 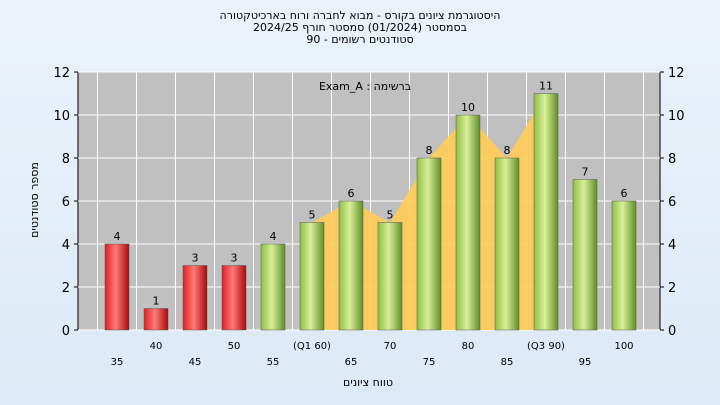 What do you see at coordinates (672, 245) in the screenshot?
I see `y-tick-label-right: 4` at bounding box center [672, 245].